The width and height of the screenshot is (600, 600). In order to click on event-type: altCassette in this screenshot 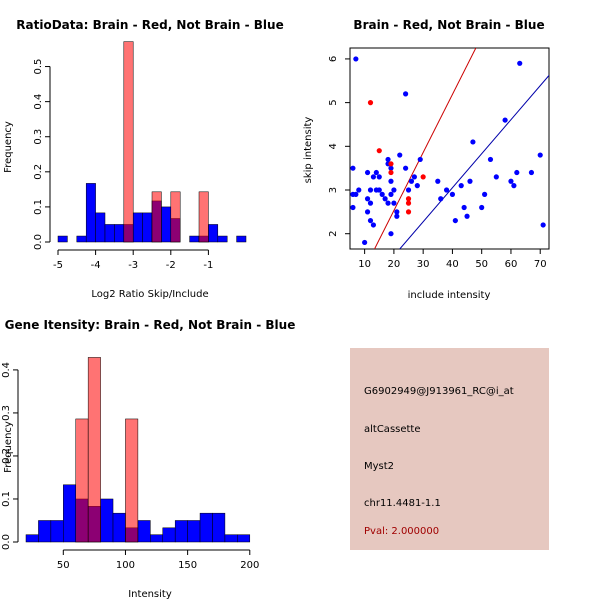, I will do `click(392, 429)`.